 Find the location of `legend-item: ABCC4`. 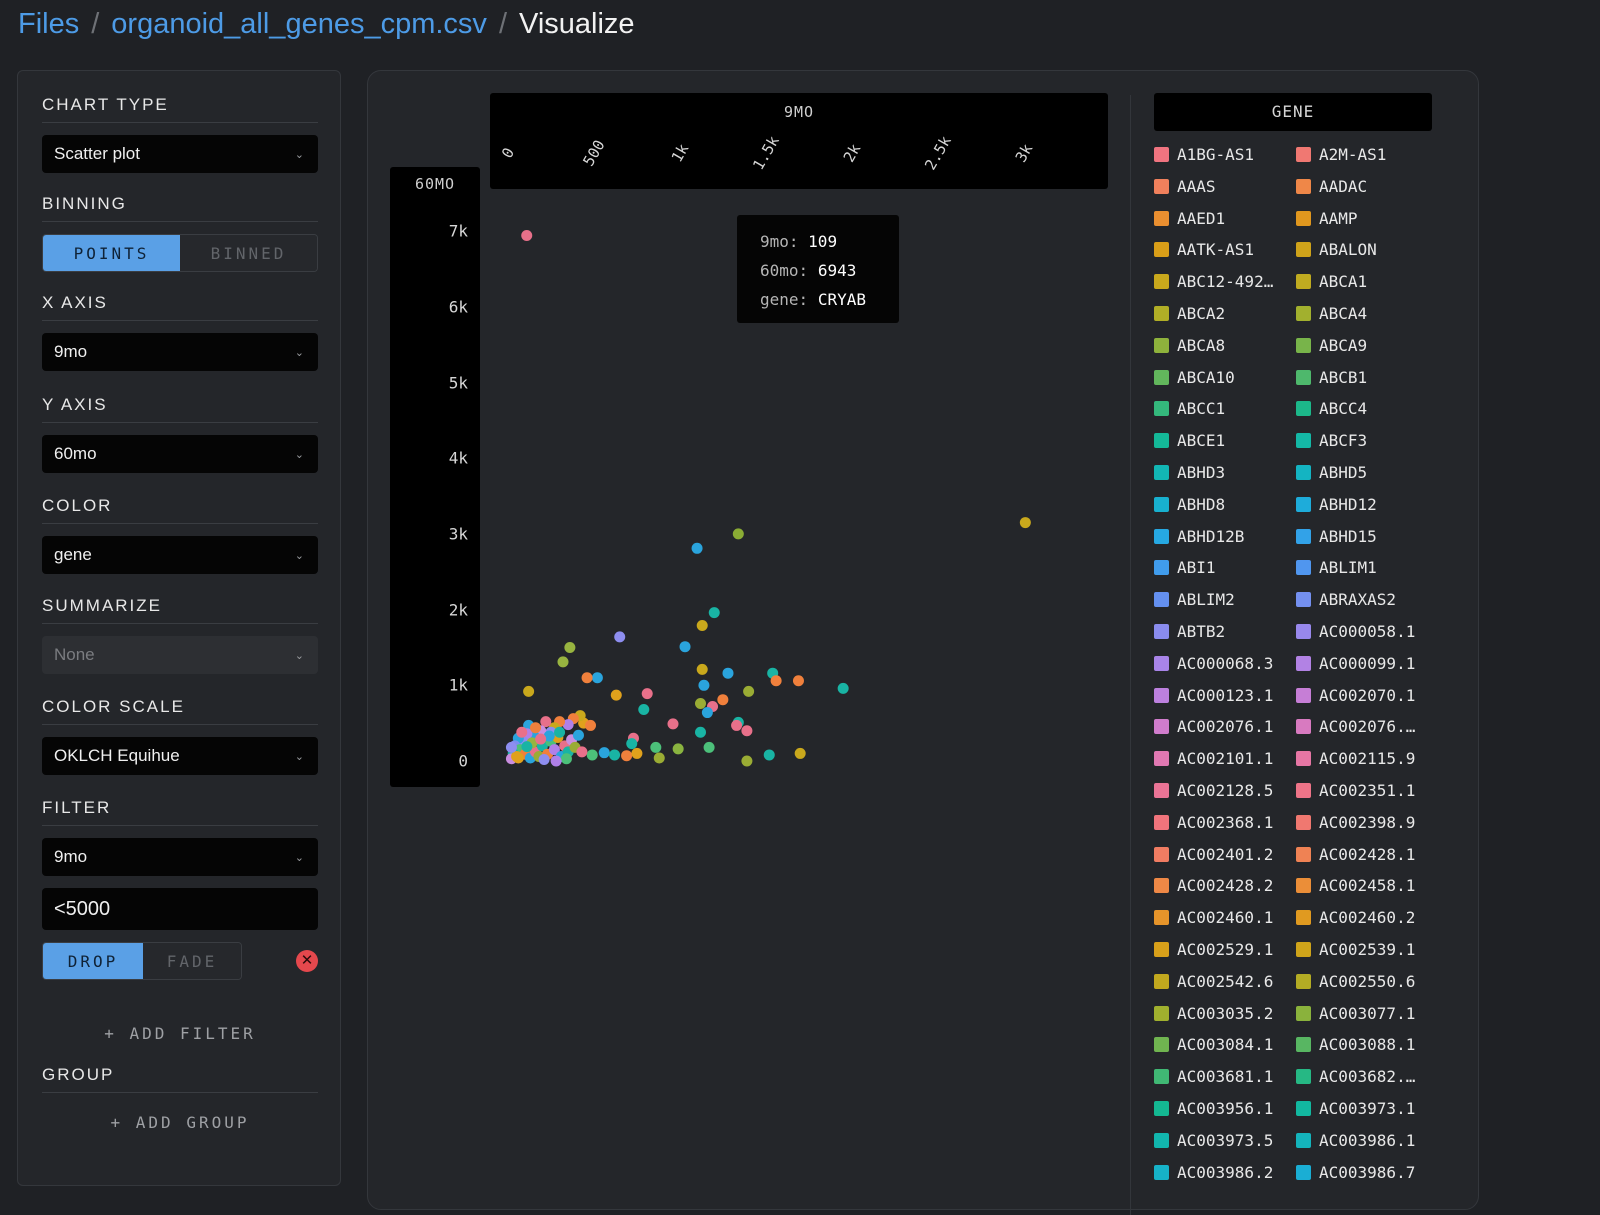

legend-item: ABCC4 is located at coordinates (1331, 408).